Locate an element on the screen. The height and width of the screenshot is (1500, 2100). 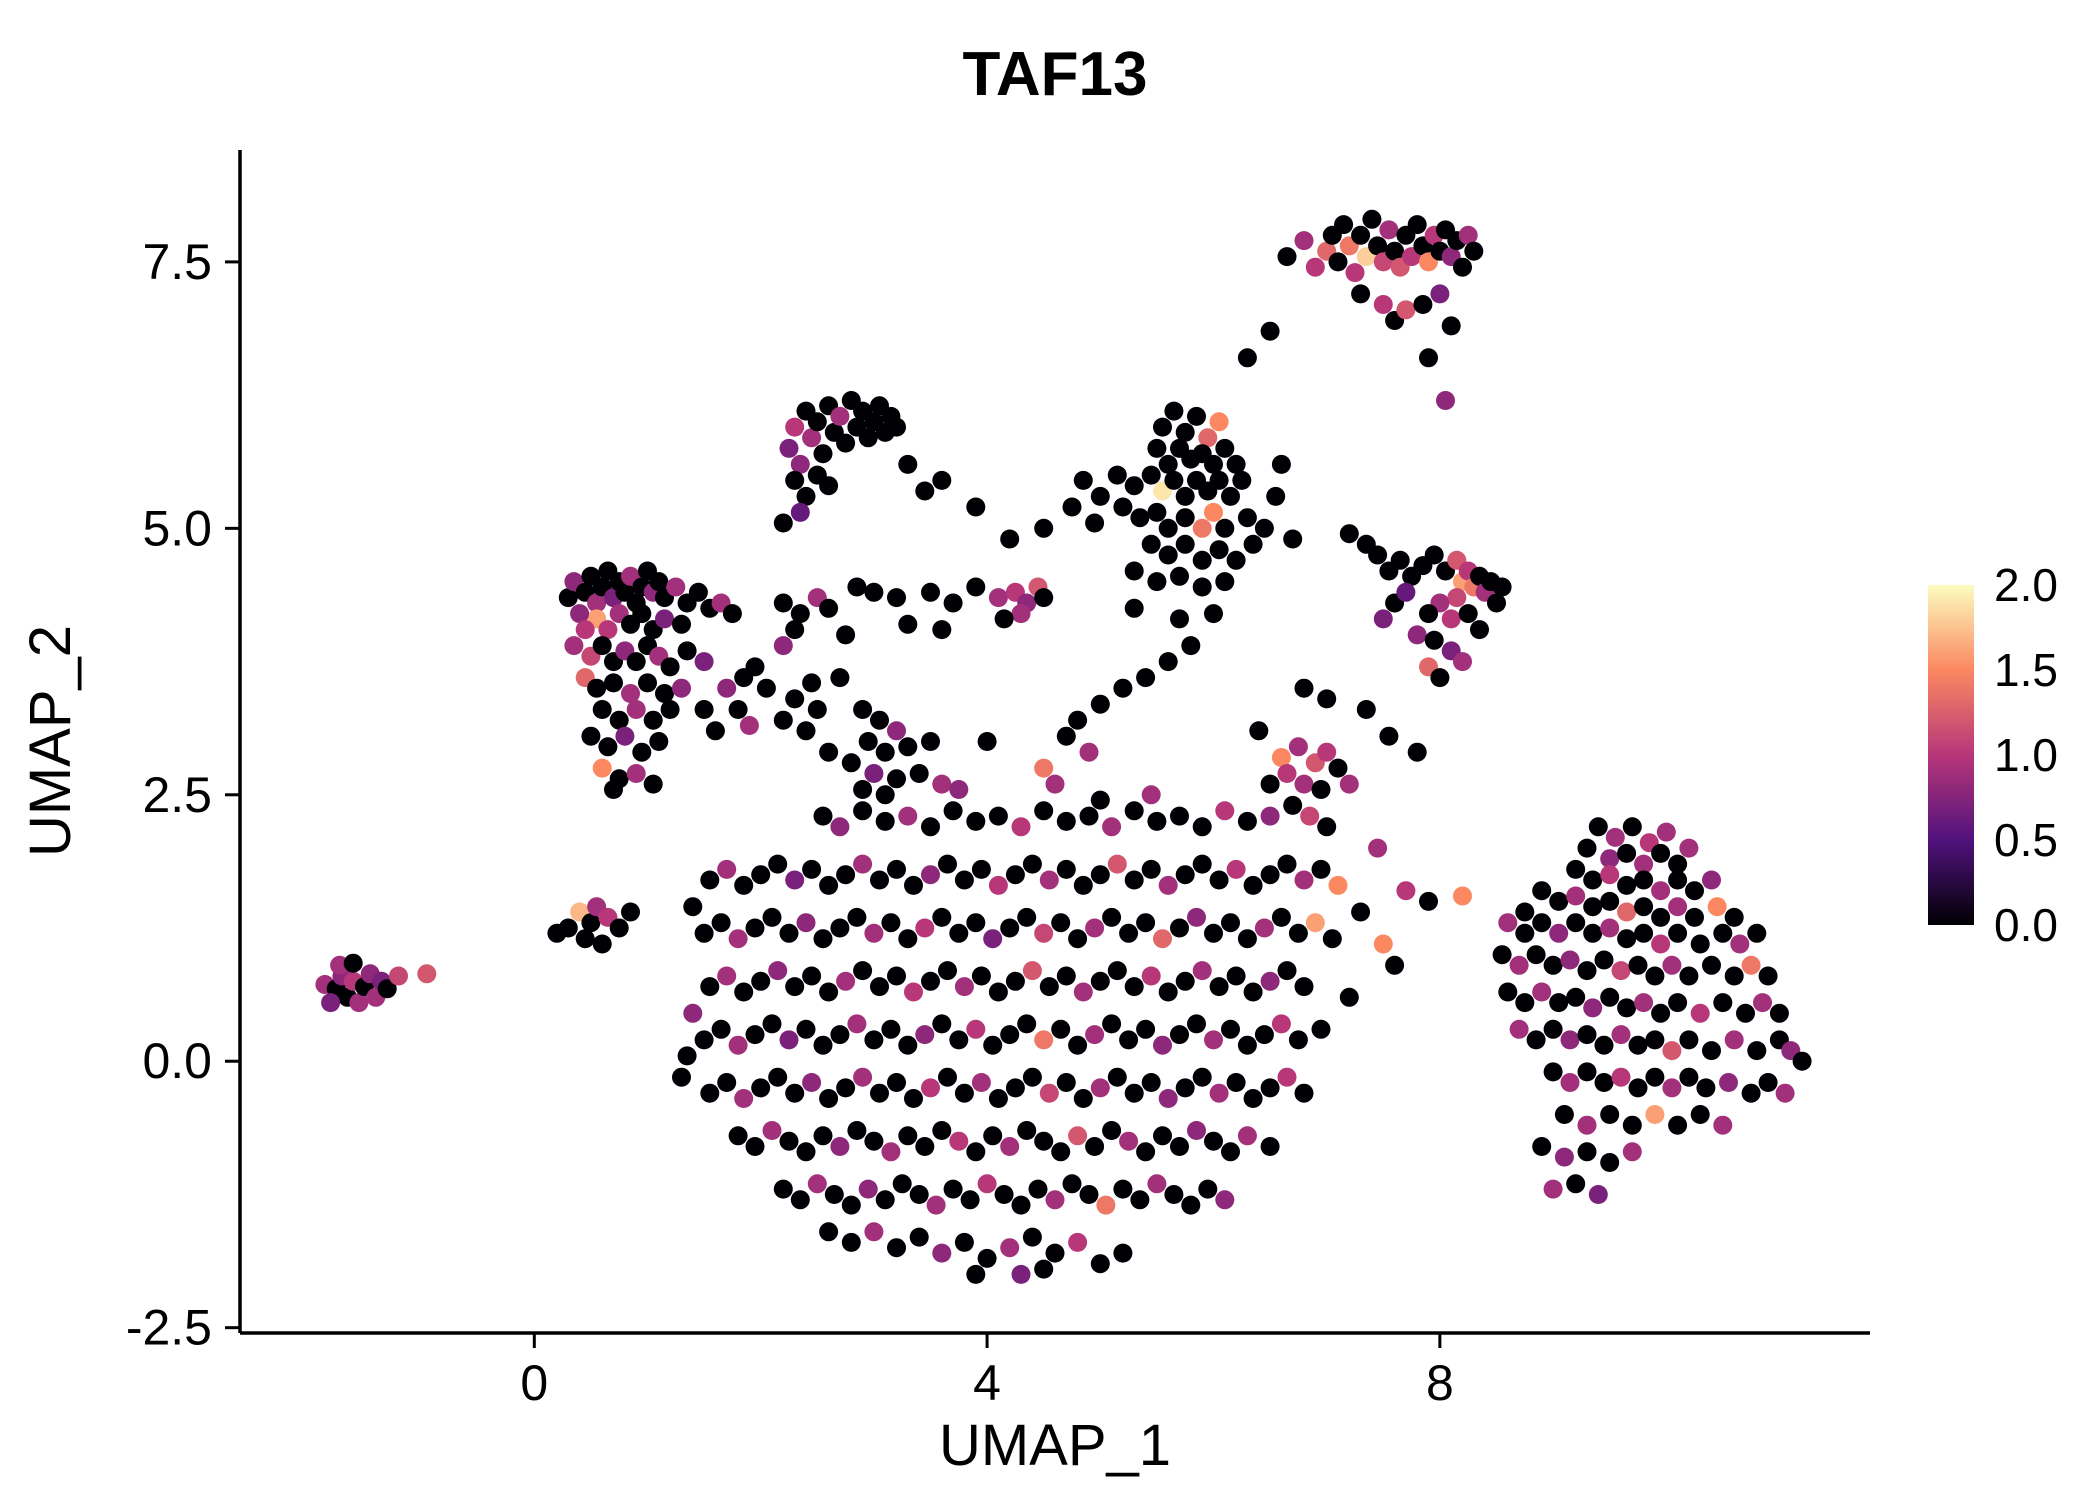
x-tick-label: 0 is located at coordinates (534, 1383).